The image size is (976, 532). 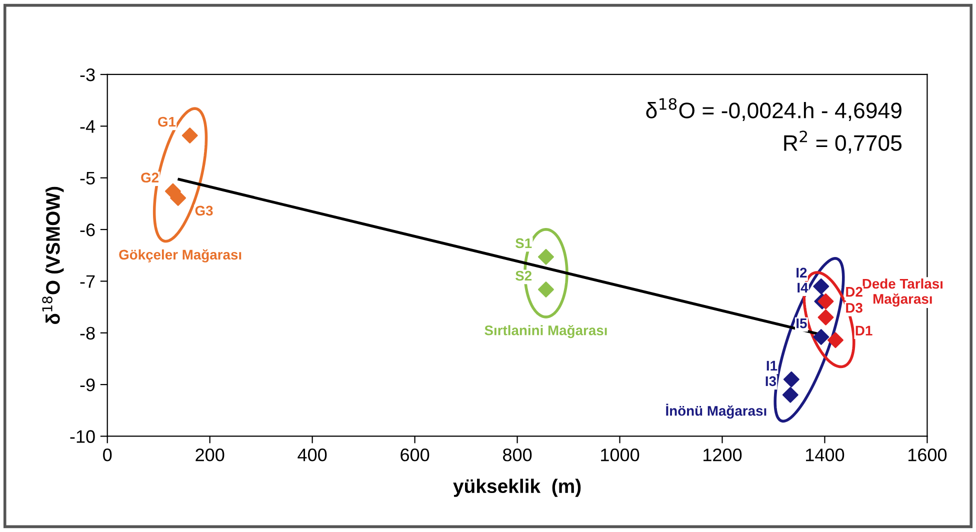 What do you see at coordinates (801, 323) in the screenshot?
I see `annotation: I5` at bounding box center [801, 323].